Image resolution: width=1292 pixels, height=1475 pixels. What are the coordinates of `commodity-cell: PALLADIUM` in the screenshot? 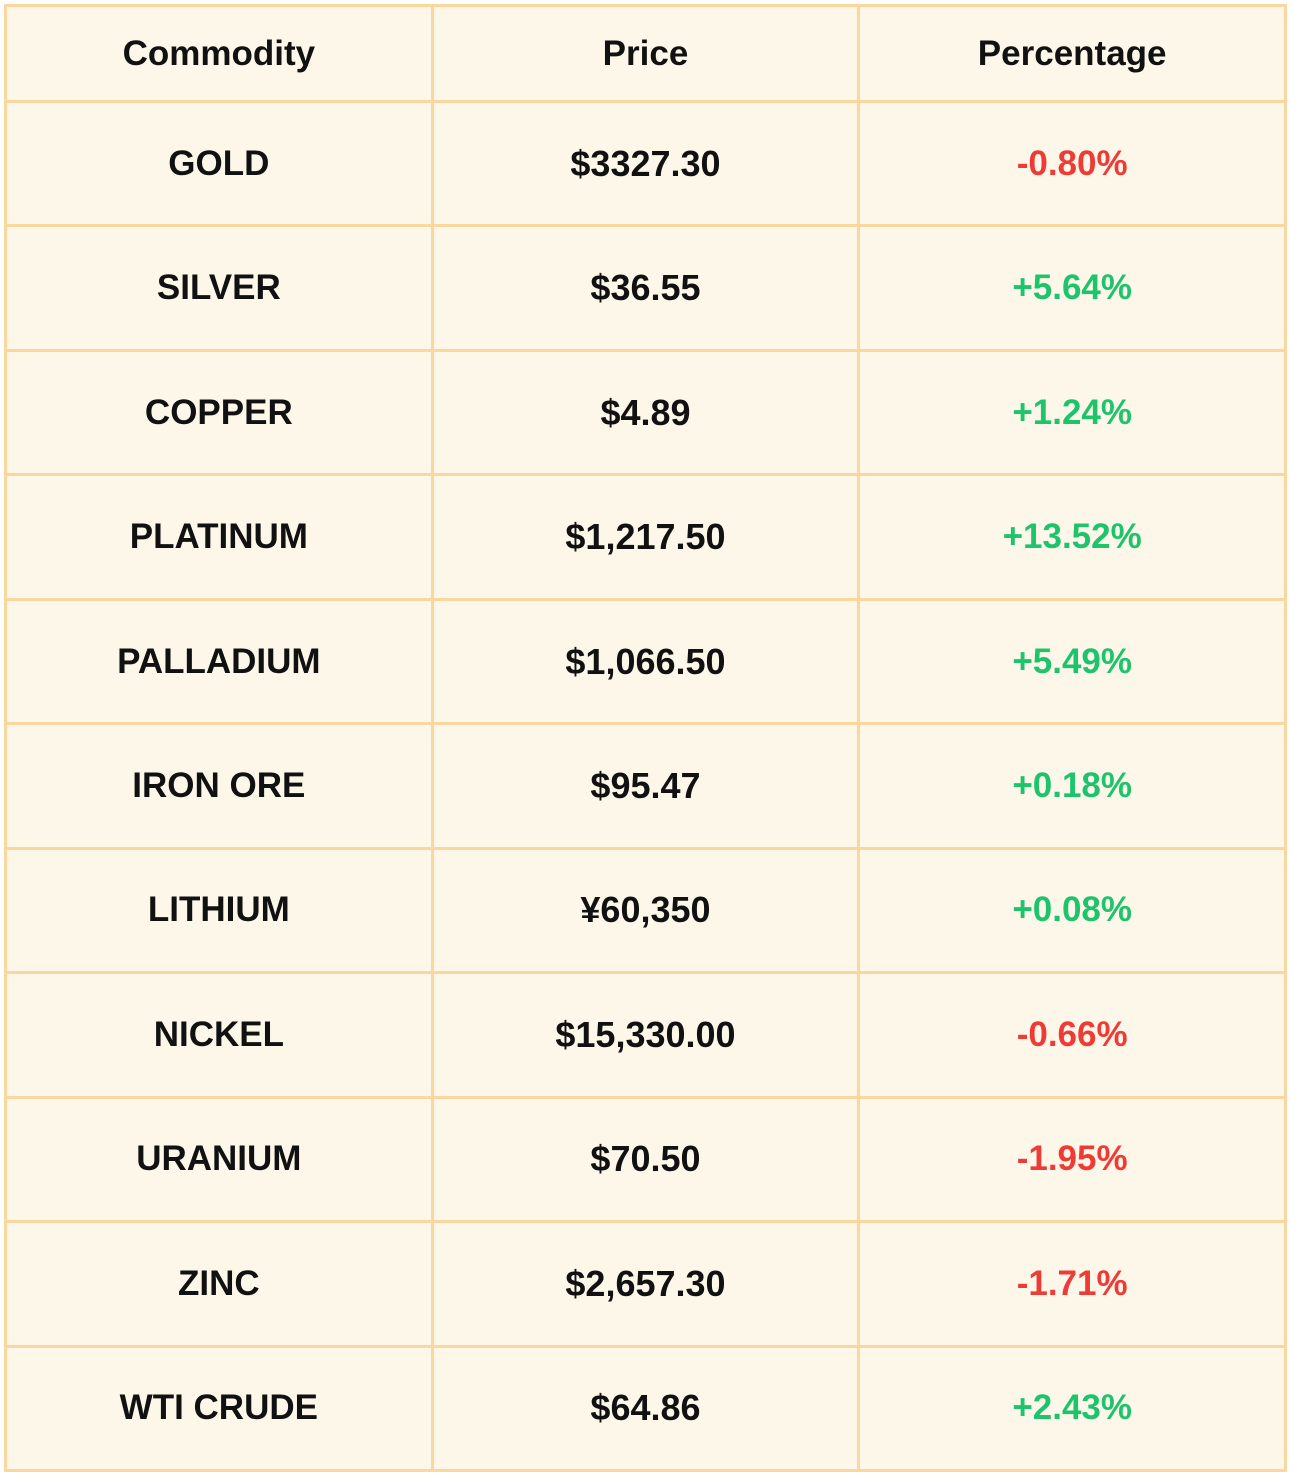 It's located at (219, 661).